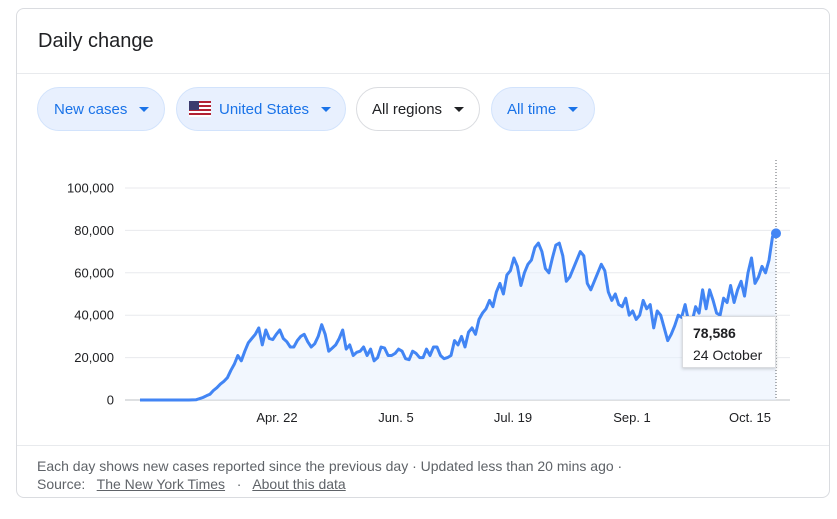  I want to click on tooltip-date: 24 October, so click(728, 355).